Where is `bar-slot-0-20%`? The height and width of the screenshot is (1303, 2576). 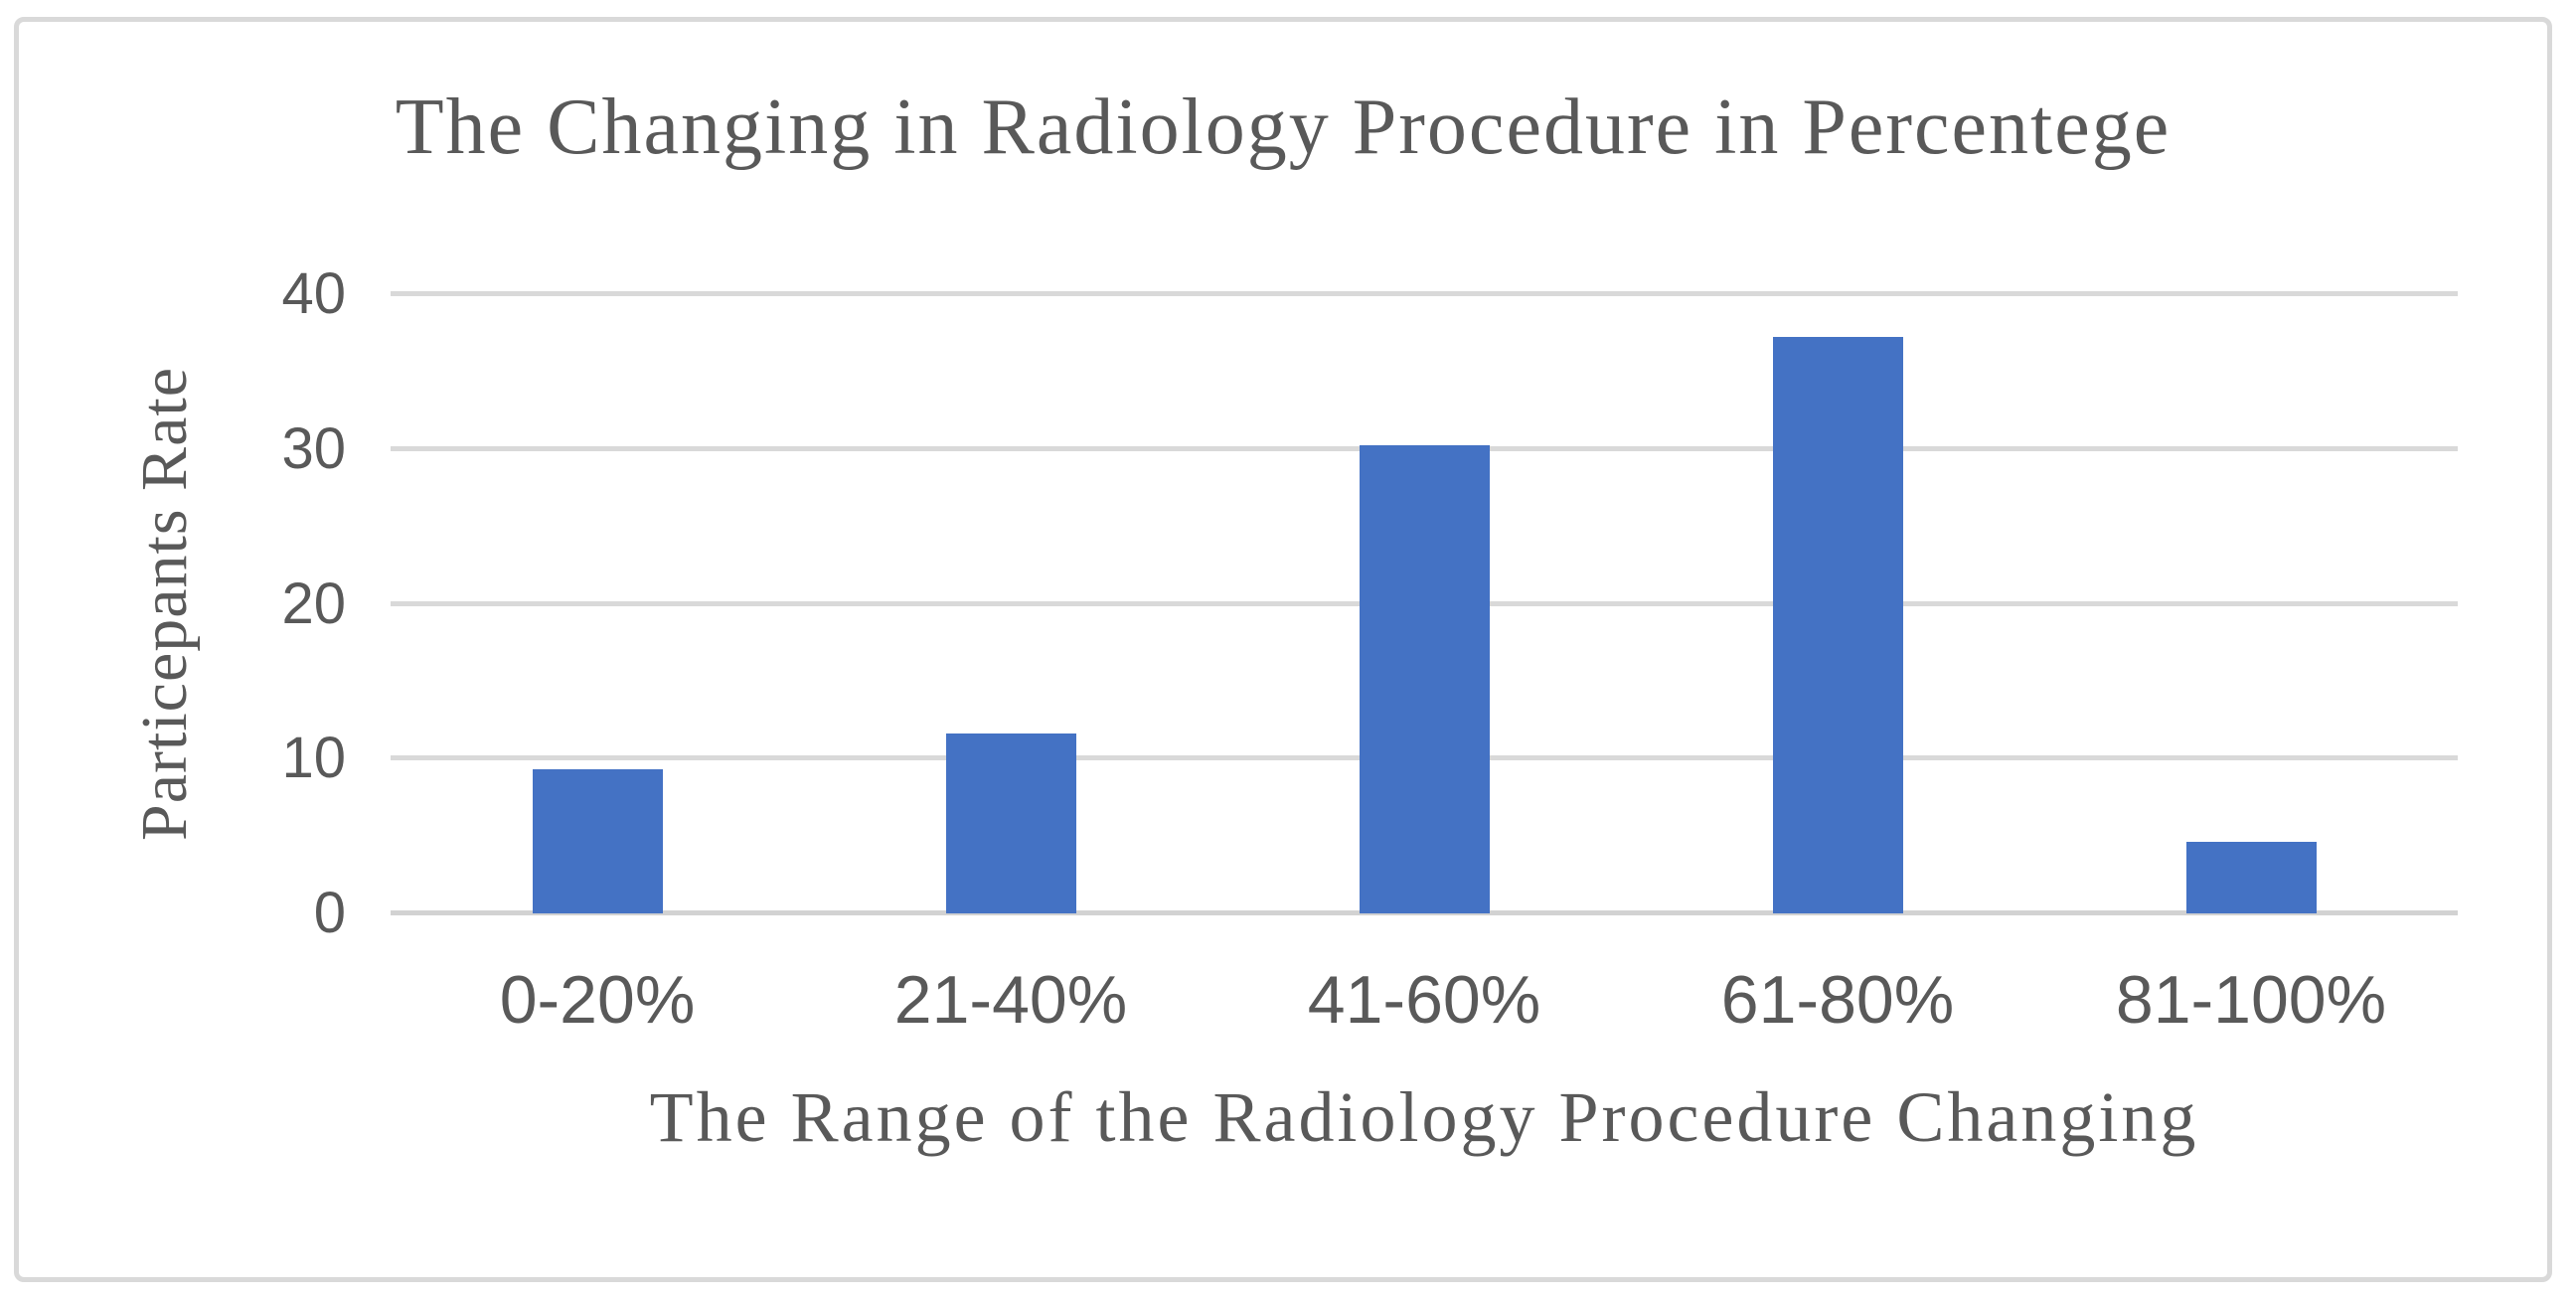
bar-slot-0-20% is located at coordinates (597, 603).